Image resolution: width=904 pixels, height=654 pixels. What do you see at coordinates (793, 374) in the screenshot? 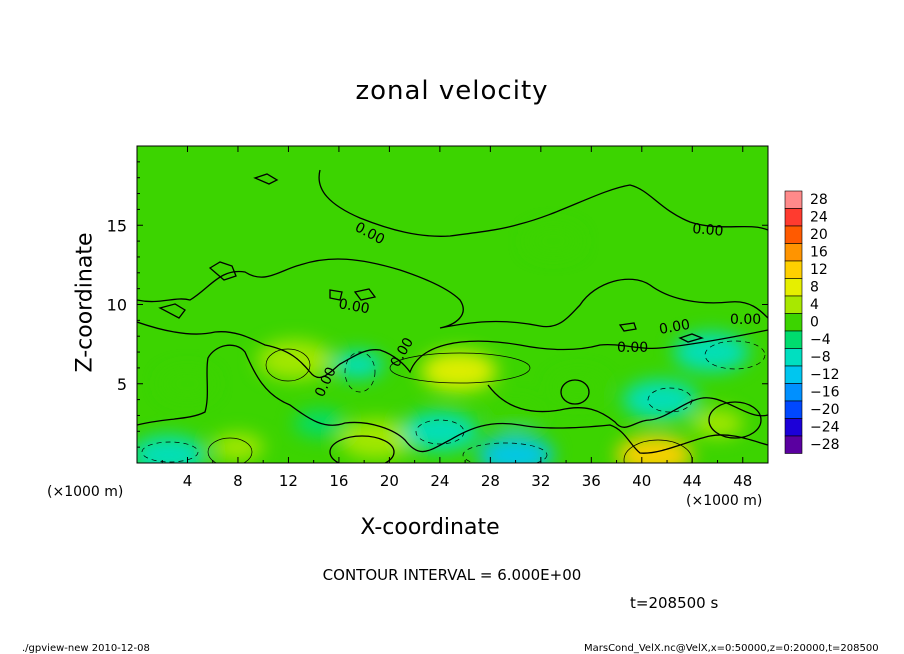
I see `colorbar-swatch--12` at bounding box center [793, 374].